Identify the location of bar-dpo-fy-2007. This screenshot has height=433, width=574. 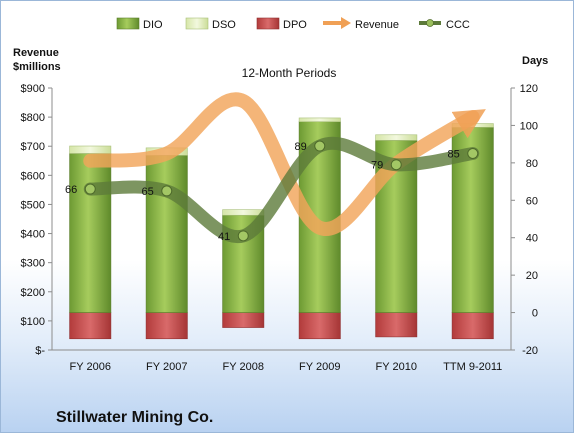
(166, 326).